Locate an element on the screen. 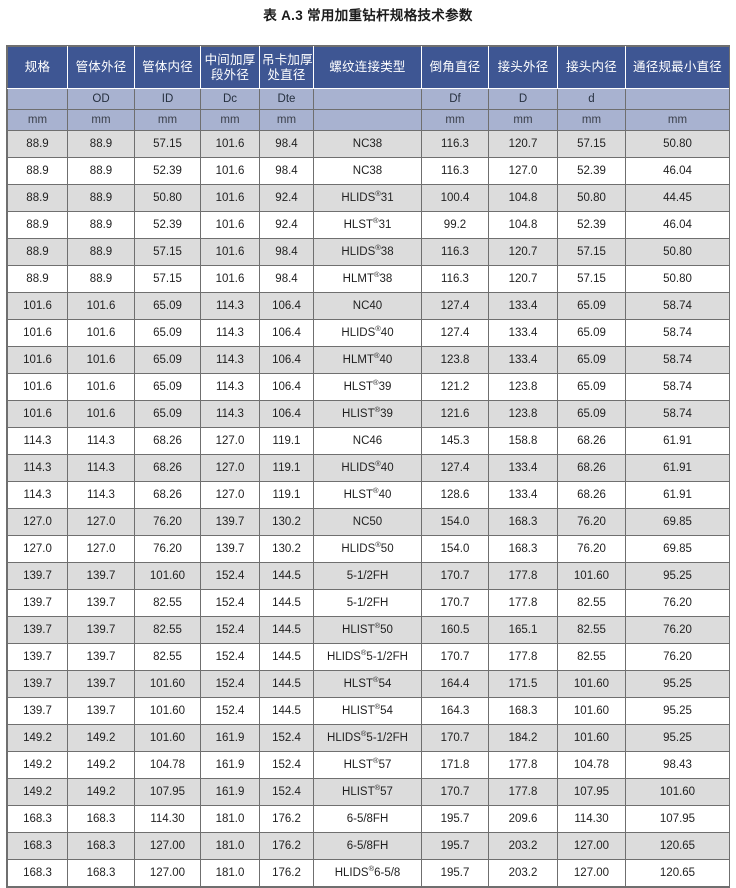  cell-c0: 88.9 is located at coordinates (37, 252).